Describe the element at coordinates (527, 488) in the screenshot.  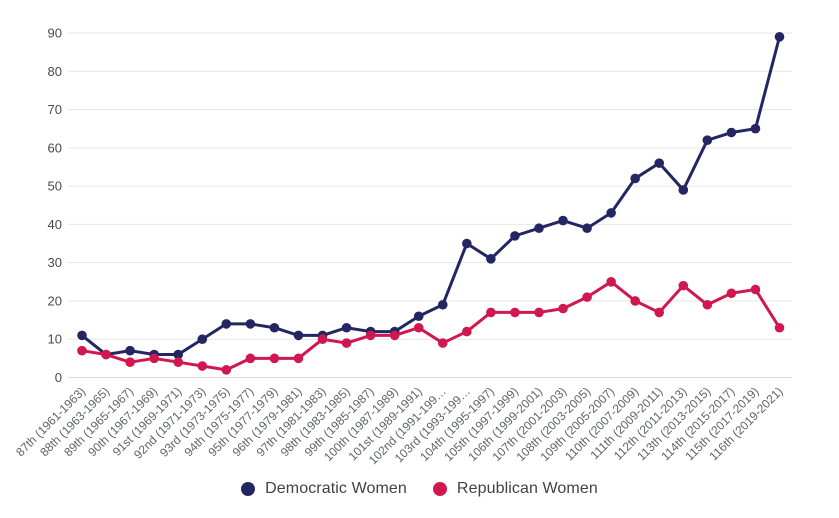
I see `legend-label-republican-women: Republican Women` at that location.